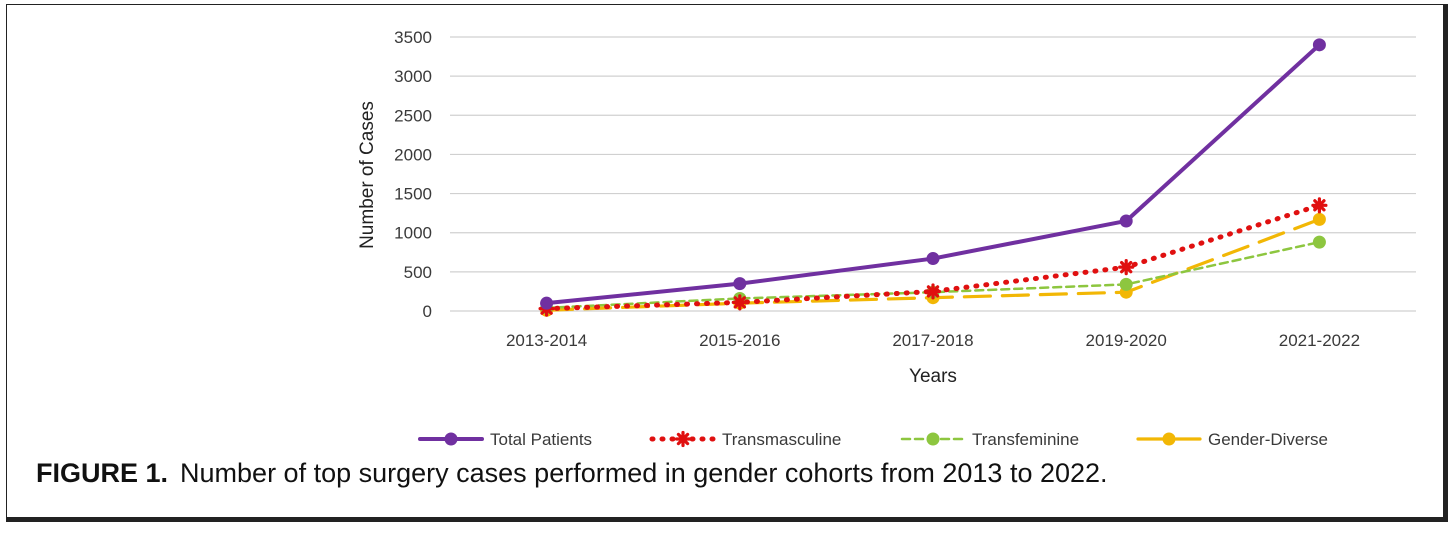 Image resolution: width=1456 pixels, height=533 pixels. I want to click on legend-item: Transfeminine, so click(989, 439).